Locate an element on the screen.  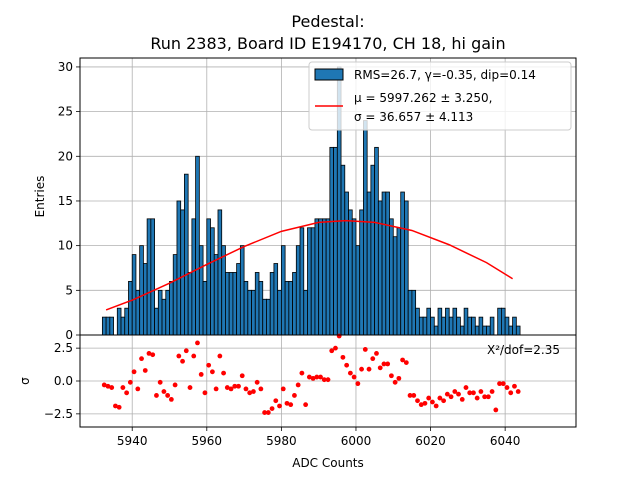
legend-histogram-swatch is located at coordinates (329, 74).